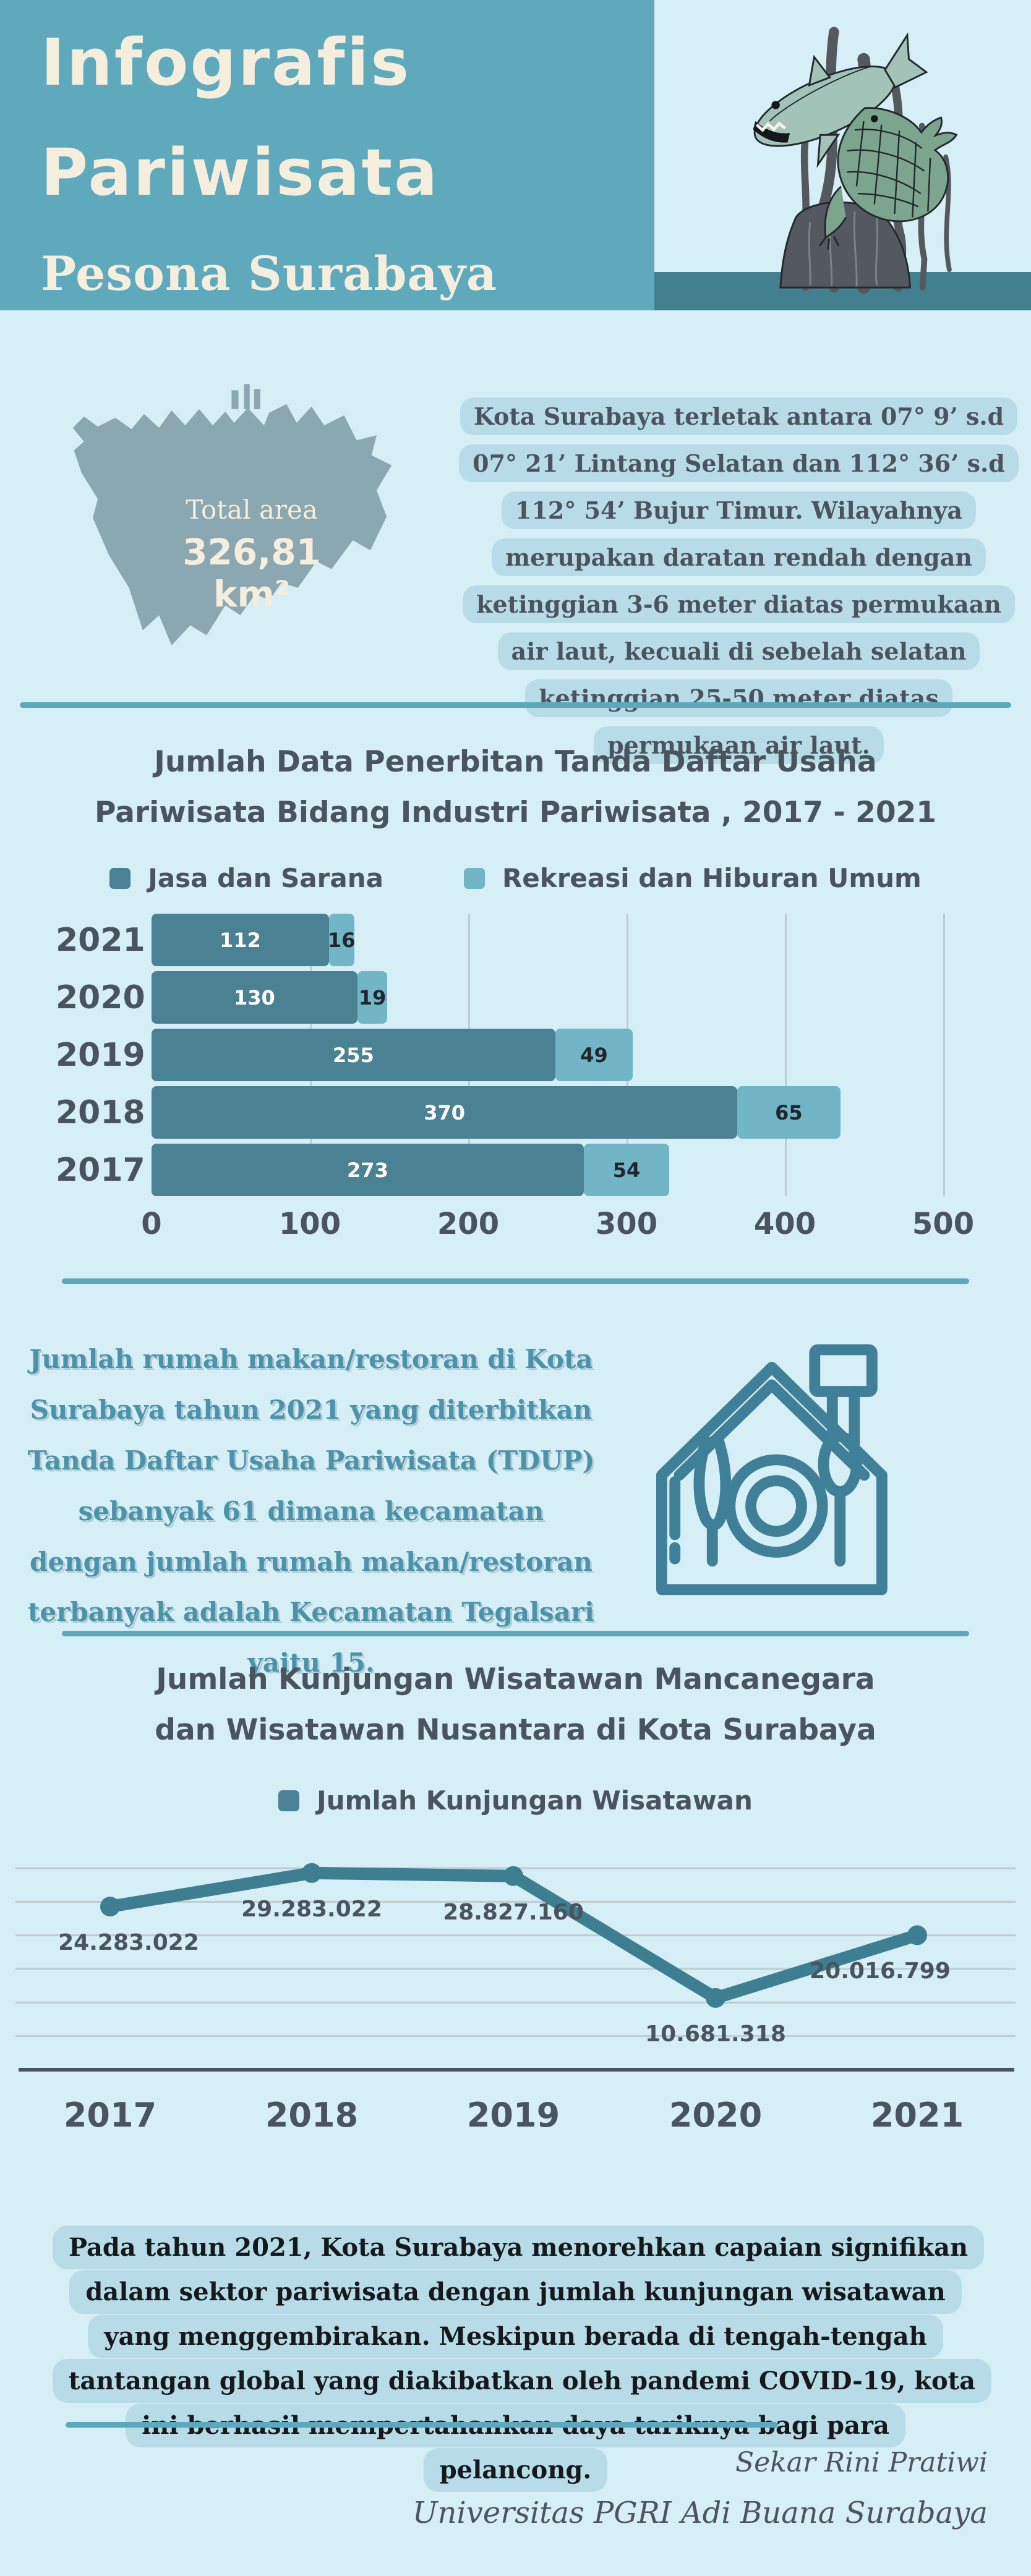 This screenshot has width=1031, height=2576. I want to click on crocodile-icon, so click(889, 178).